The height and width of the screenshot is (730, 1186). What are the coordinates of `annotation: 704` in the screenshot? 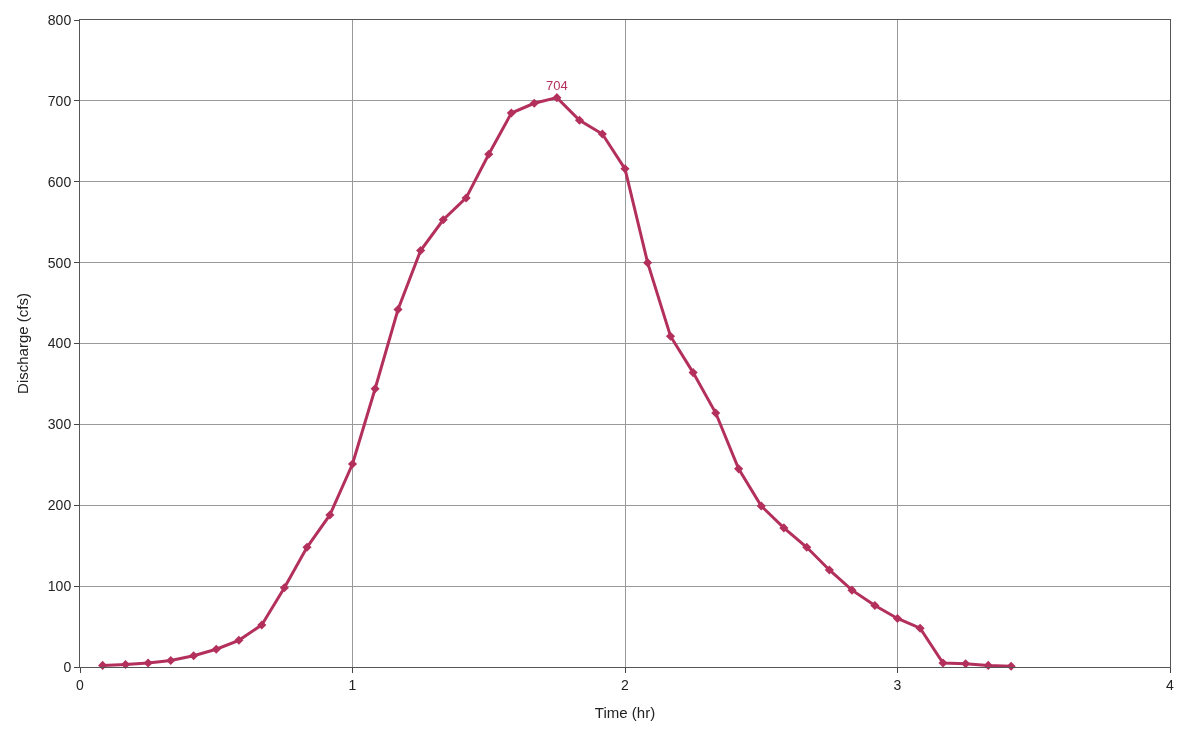 It's located at (557, 85).